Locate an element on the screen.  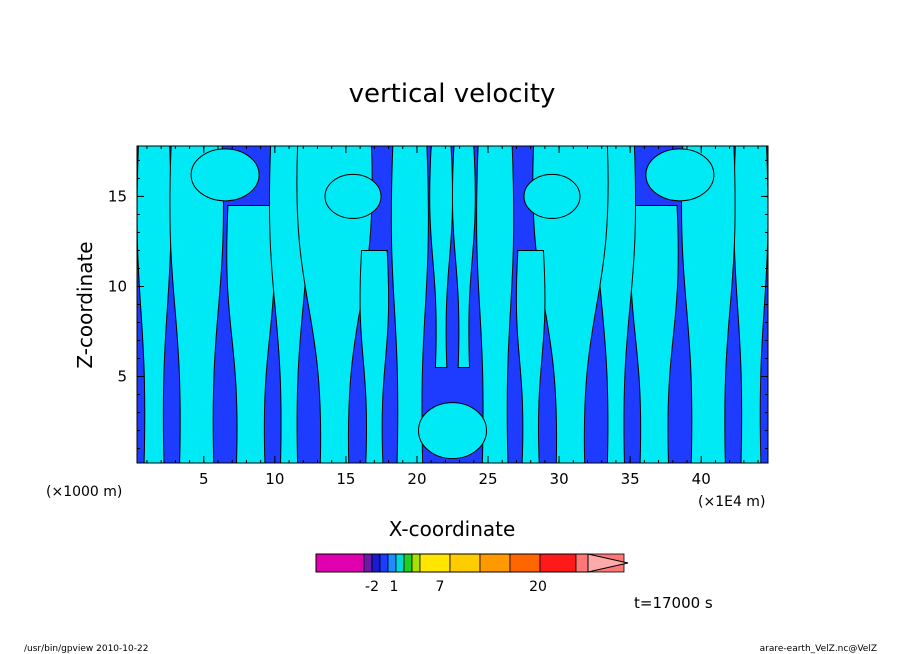
y-tick-label: 10 is located at coordinates (117, 286).